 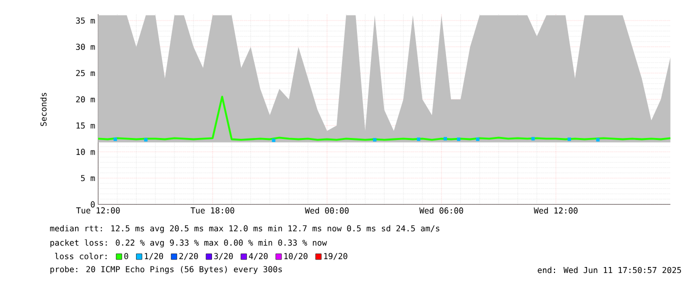 What do you see at coordinates (296, 256) in the screenshot?
I see `legend-label: 10/20` at bounding box center [296, 256].